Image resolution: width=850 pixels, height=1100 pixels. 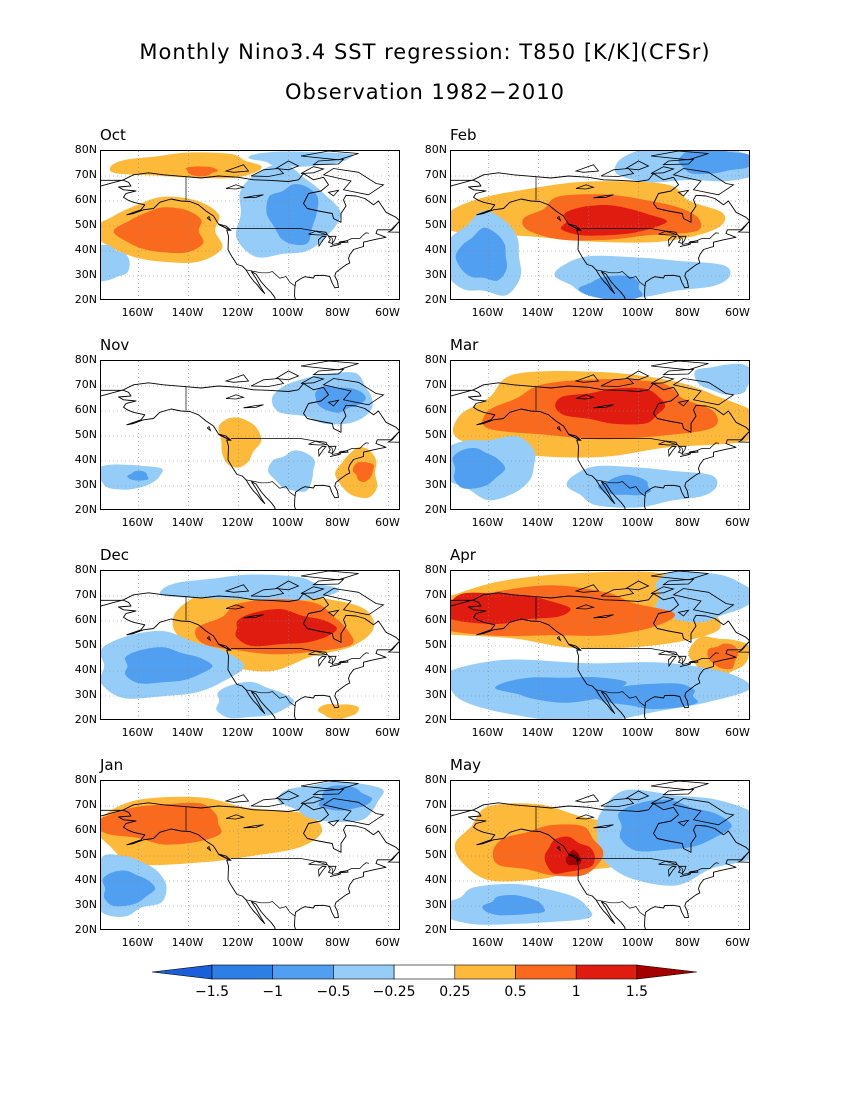 I want to click on panel-month-label: Dec, so click(x=115, y=555).